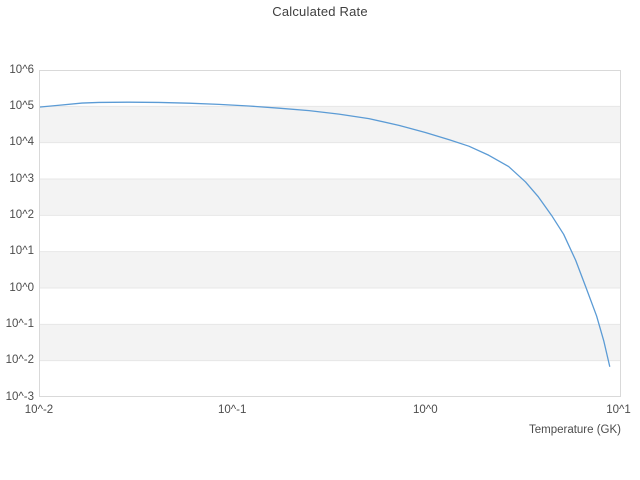 This screenshot has height=480, width=640. Describe the element at coordinates (21, 214) in the screenshot. I see `y-tick-label: 10^2` at that location.